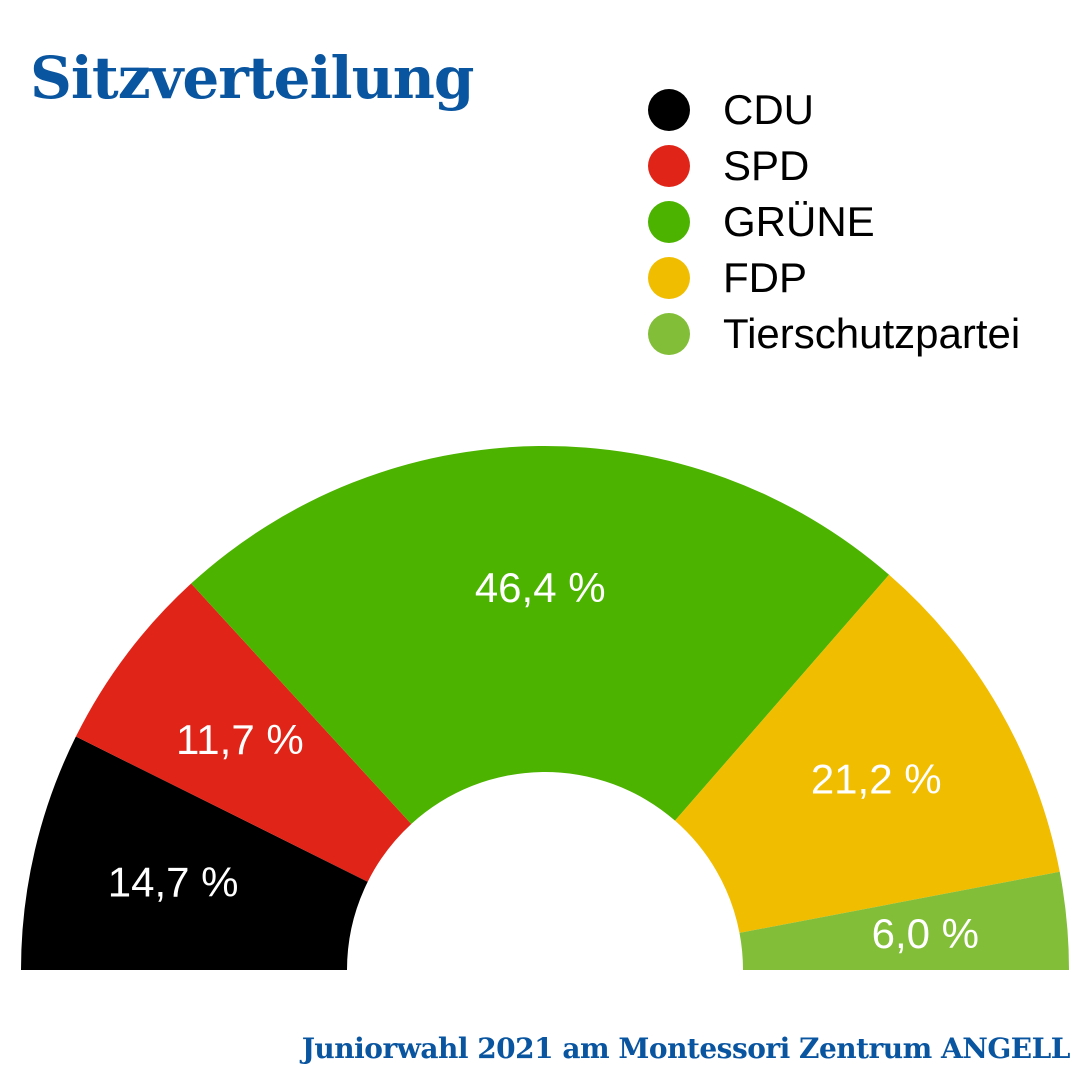  What do you see at coordinates (669, 222) in the screenshot?
I see `legend-swatch-gruene` at bounding box center [669, 222].